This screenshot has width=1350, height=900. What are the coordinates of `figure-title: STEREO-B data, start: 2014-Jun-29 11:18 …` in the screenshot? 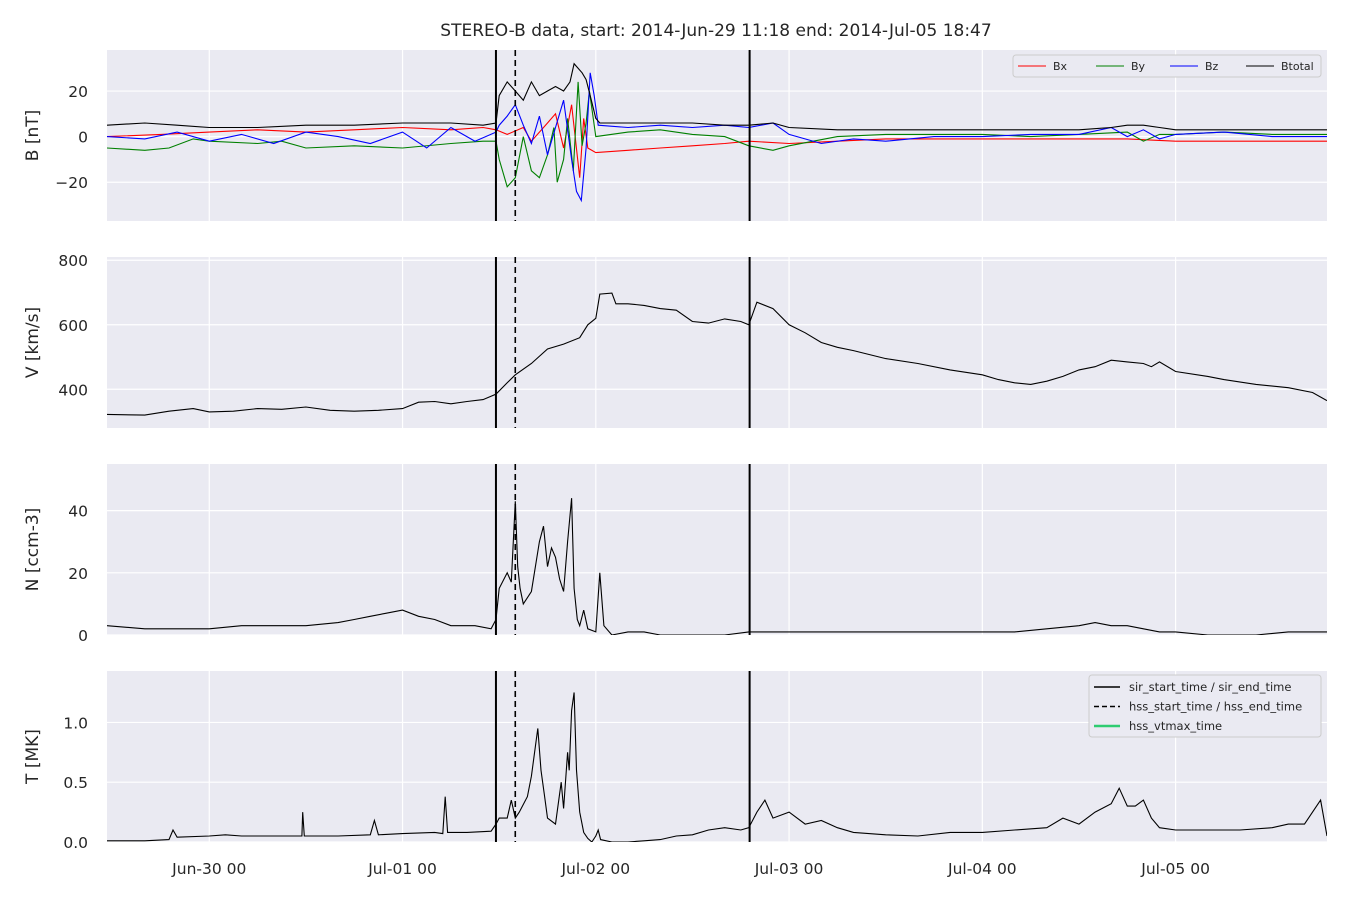 It's located at (715, 31).